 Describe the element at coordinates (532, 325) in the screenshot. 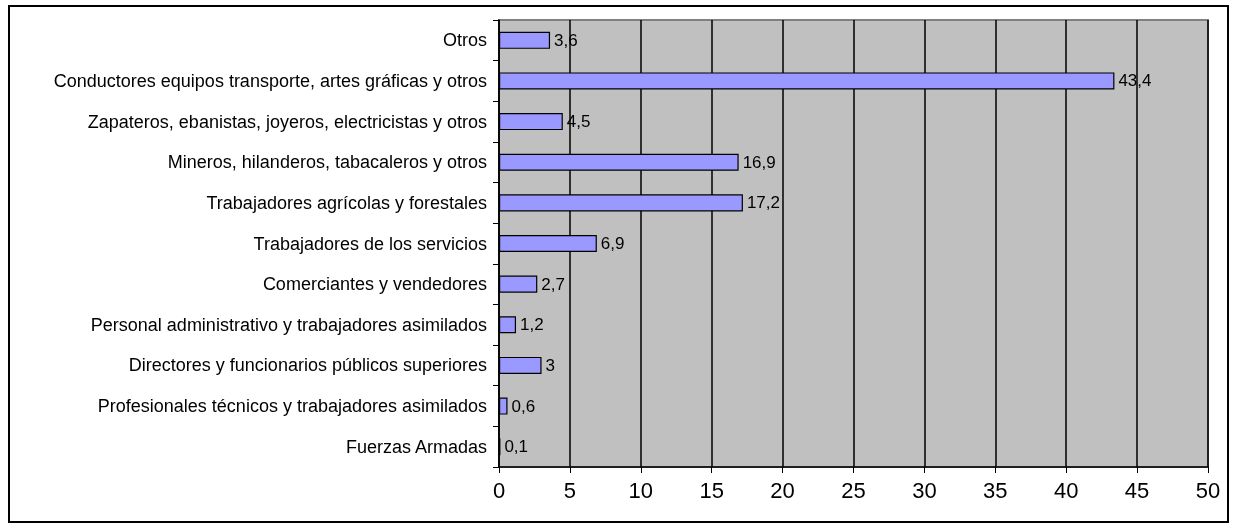

I see `data-label: 1,2` at that location.